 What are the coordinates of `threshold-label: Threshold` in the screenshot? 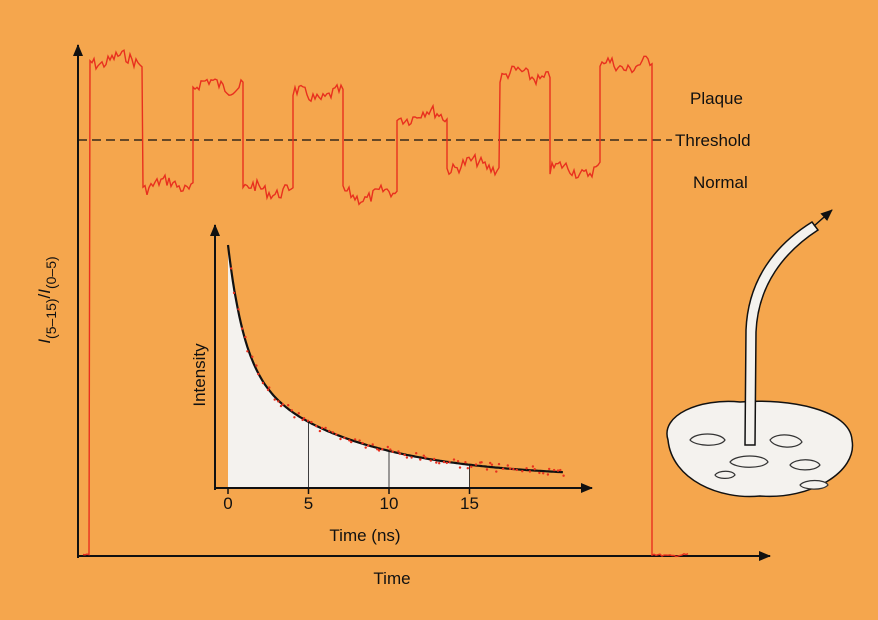 It's located at (713, 140).